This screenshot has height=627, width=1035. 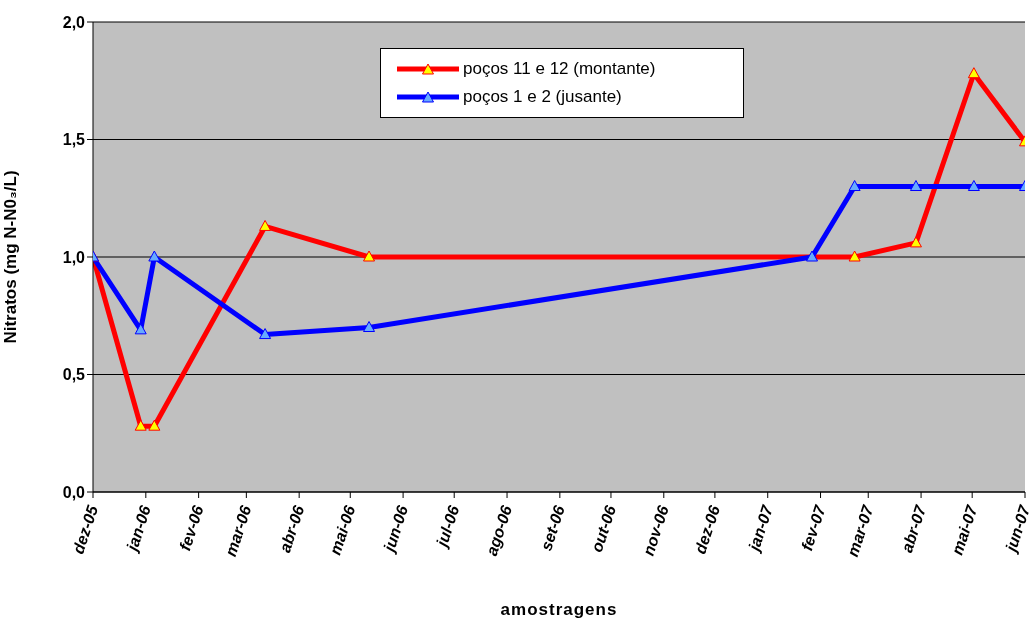 I want to click on y-tick-label: 0,0, so click(x=74, y=492).